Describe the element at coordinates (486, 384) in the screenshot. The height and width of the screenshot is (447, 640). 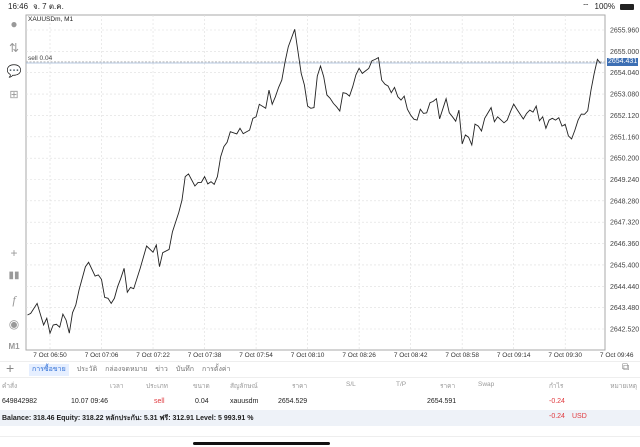
I see `col-swap: Swap` at that location.